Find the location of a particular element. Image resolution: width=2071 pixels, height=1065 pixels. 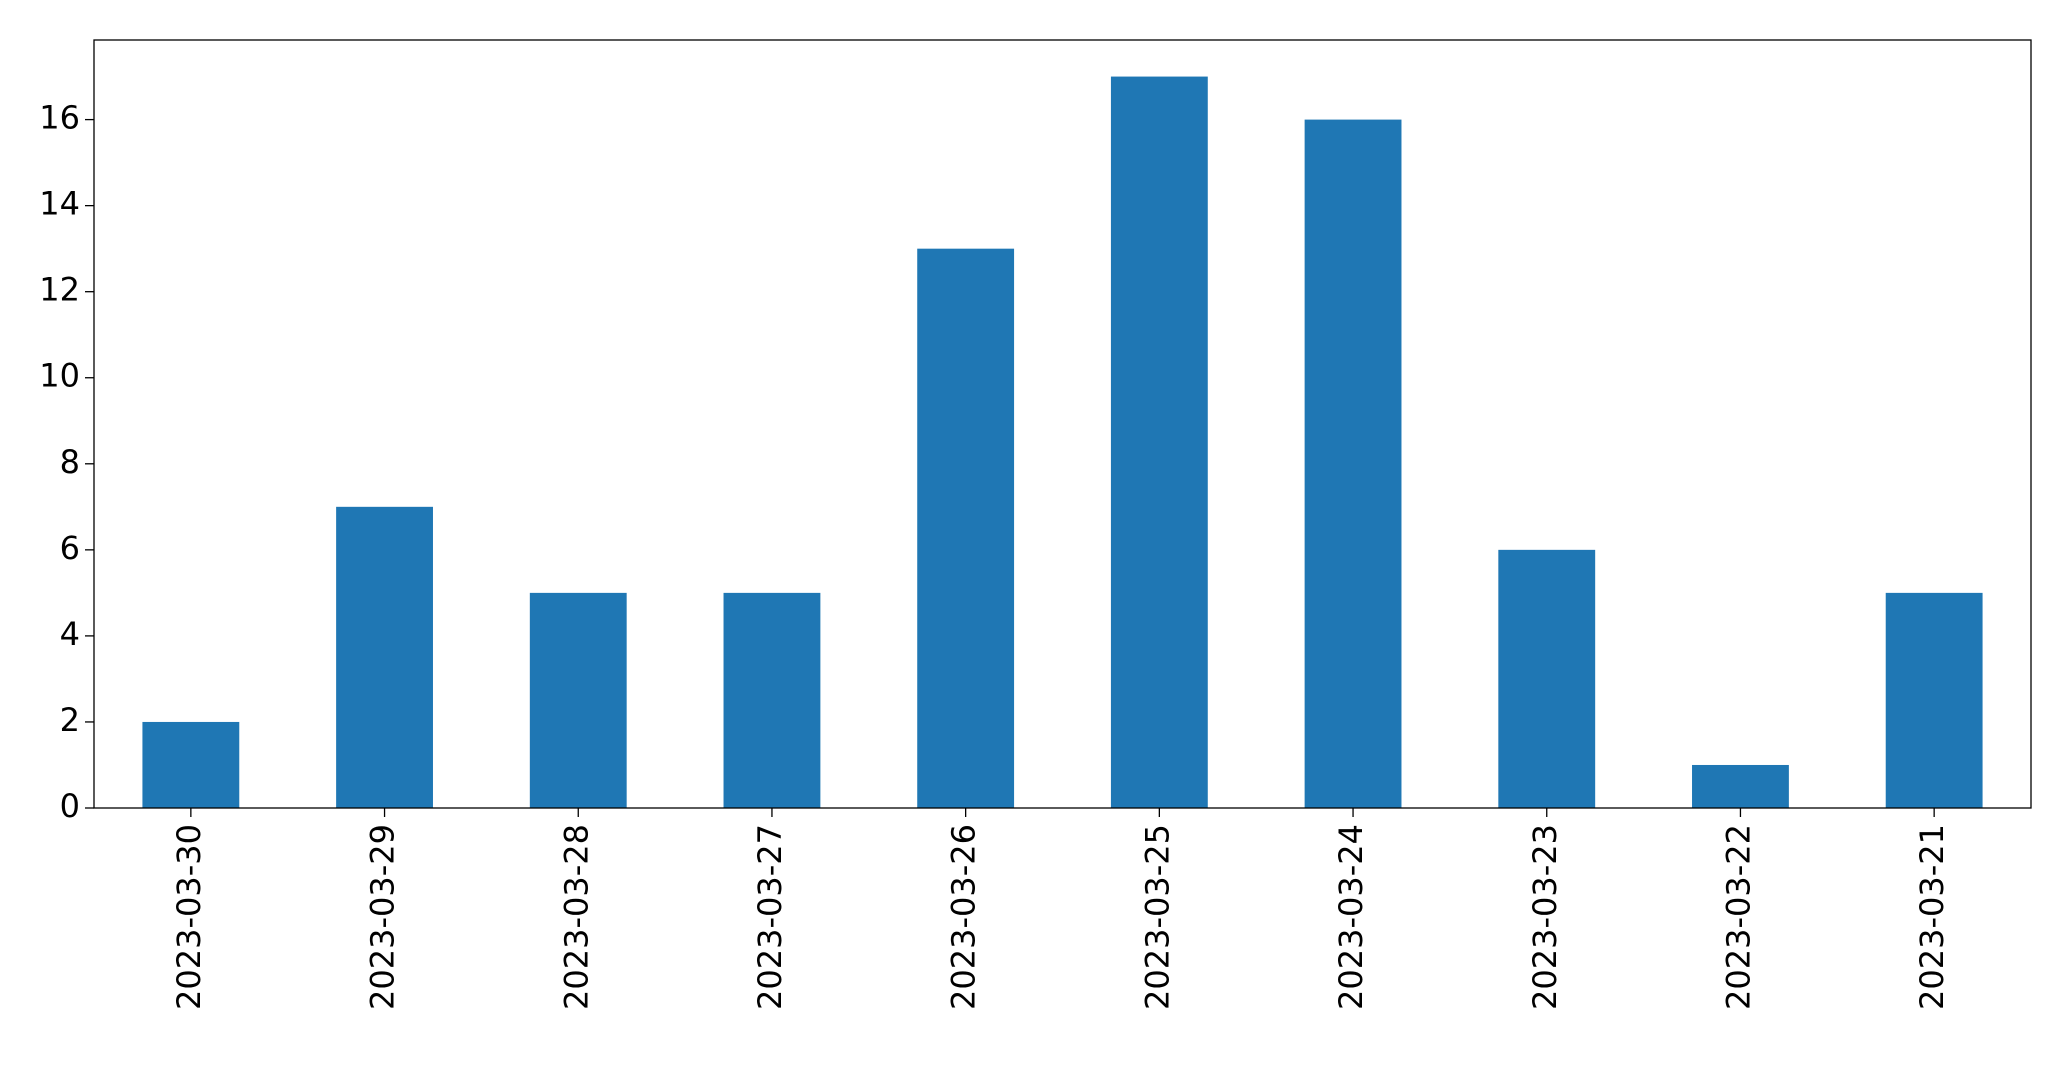

x-tick-label: 2023-03-26 is located at coordinates (964, 917).